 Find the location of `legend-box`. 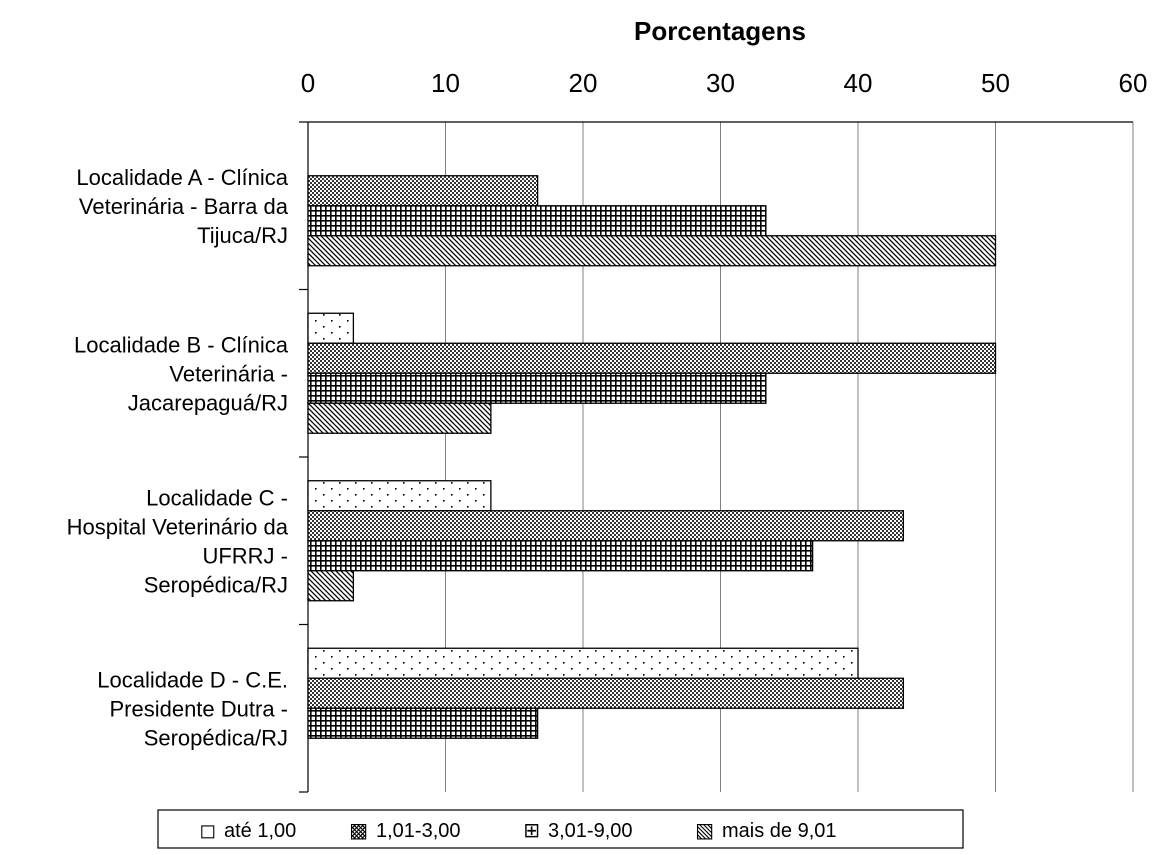

legend-box is located at coordinates (560, 829).